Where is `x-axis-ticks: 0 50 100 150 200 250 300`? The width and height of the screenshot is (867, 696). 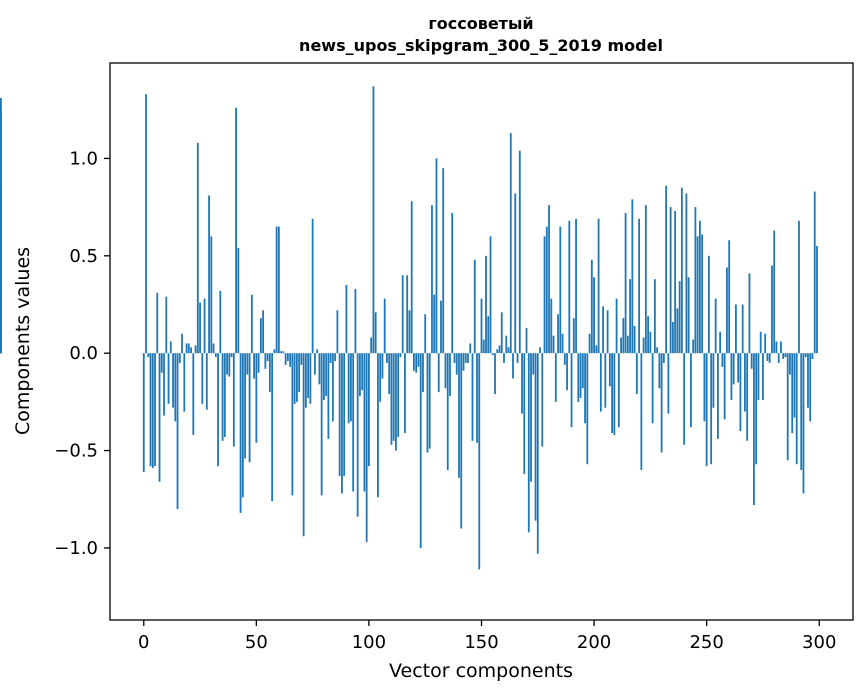 x-axis-ticks: 0 50 100 150 200 250 300 is located at coordinates (487, 636).